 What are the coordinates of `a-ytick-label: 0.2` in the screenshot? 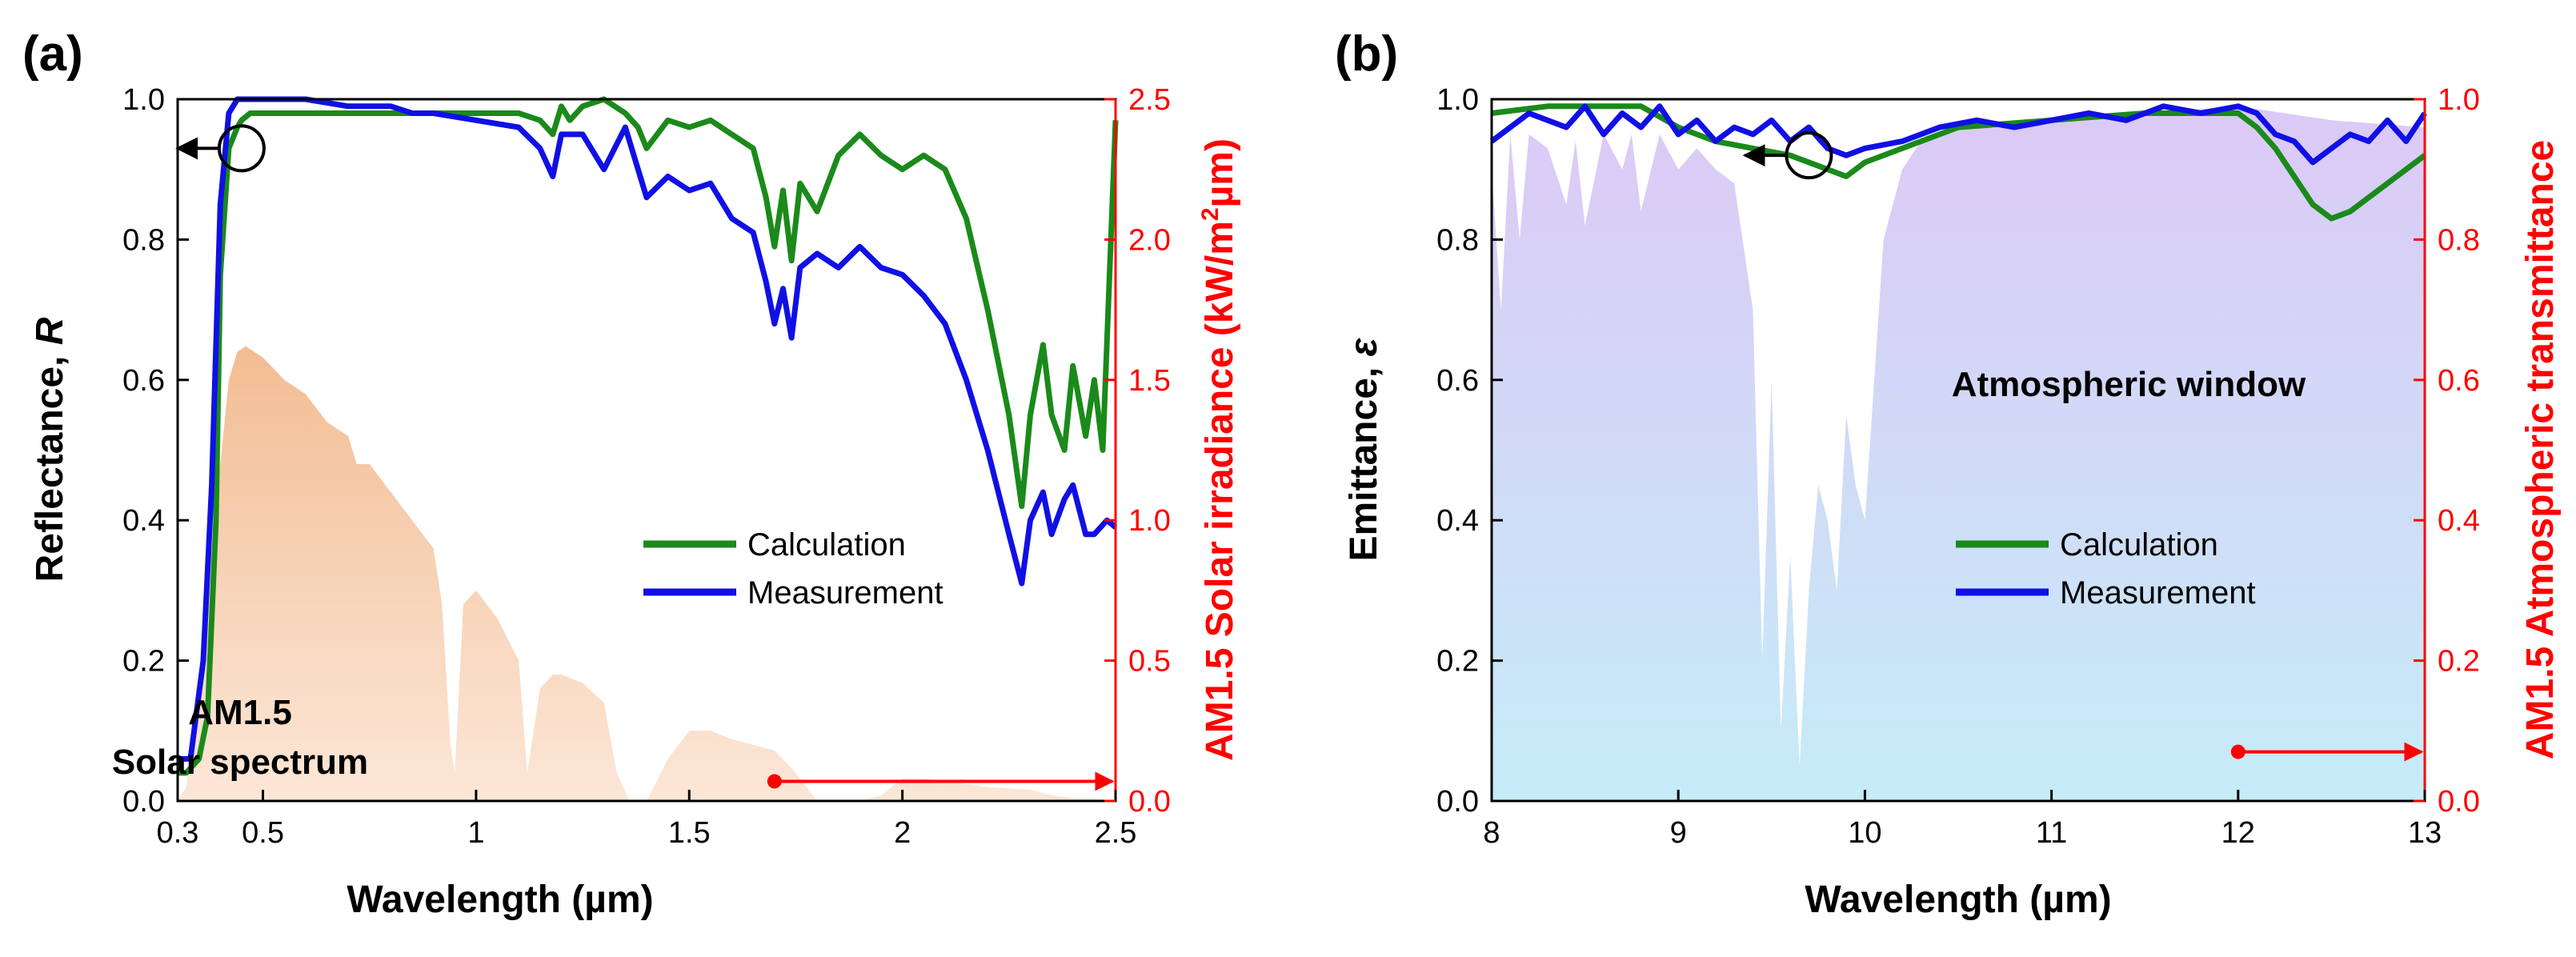 It's located at (143, 662).